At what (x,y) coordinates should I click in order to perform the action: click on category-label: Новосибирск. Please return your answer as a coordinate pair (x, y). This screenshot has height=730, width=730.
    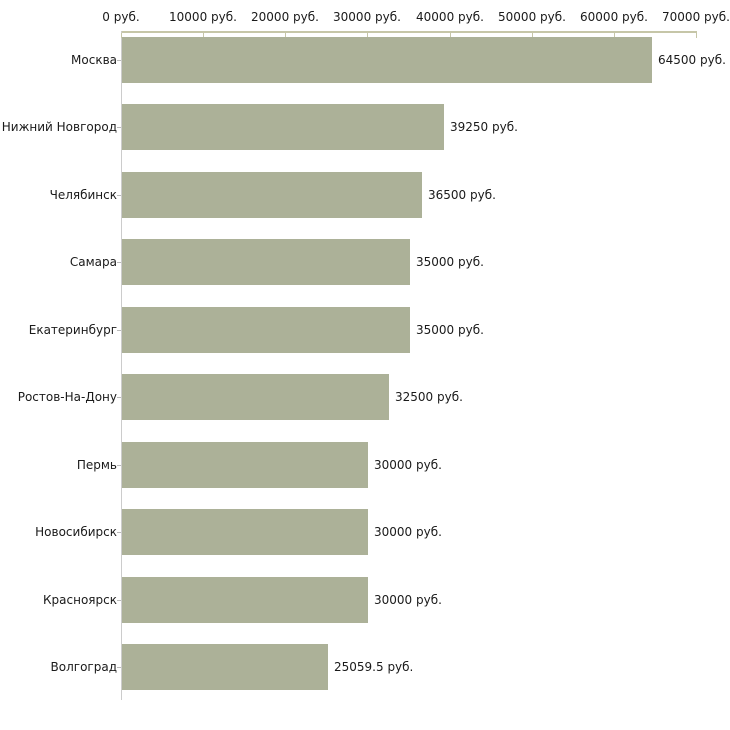
    Looking at the image, I should click on (76, 532).